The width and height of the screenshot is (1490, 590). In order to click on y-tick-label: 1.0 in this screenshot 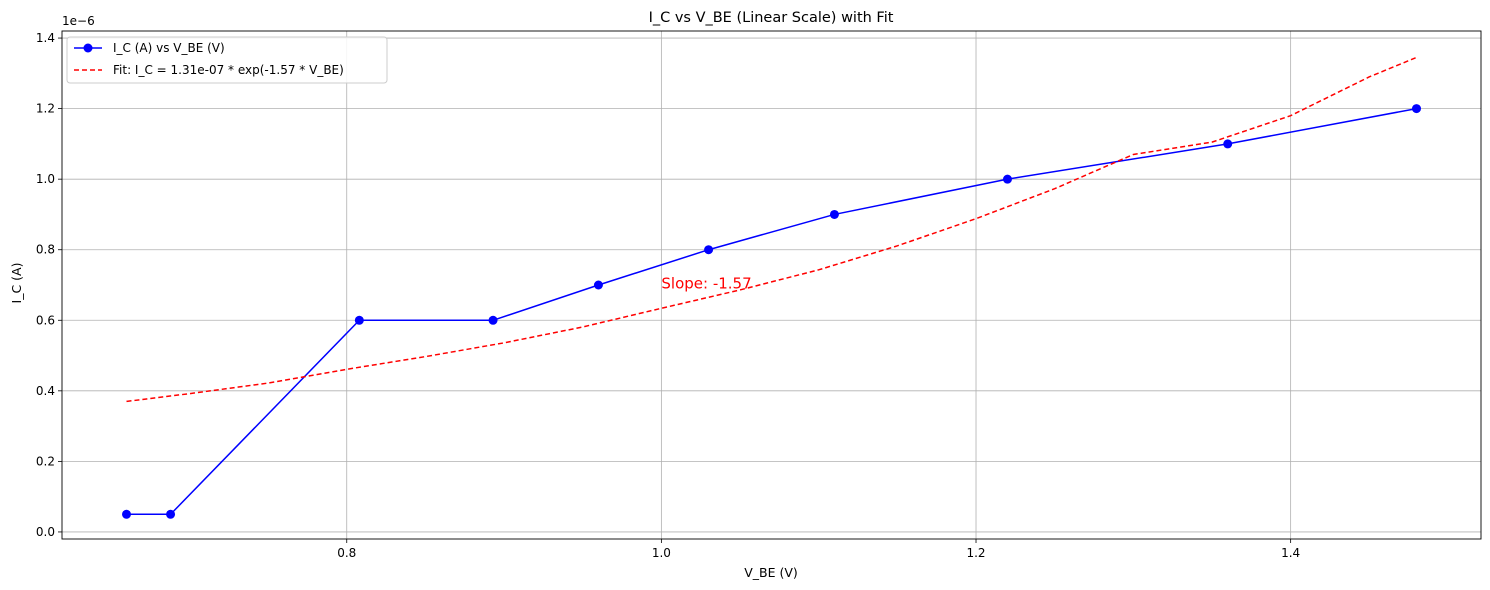, I will do `click(45, 179)`.